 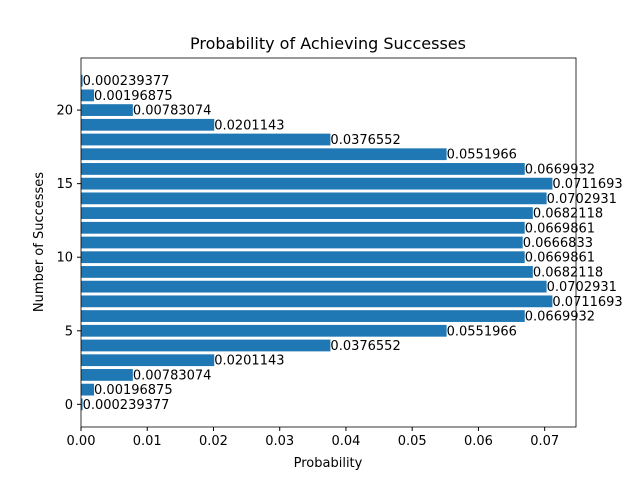 What do you see at coordinates (279, 441) in the screenshot?
I see `x-tick-label: 0.03` at bounding box center [279, 441].